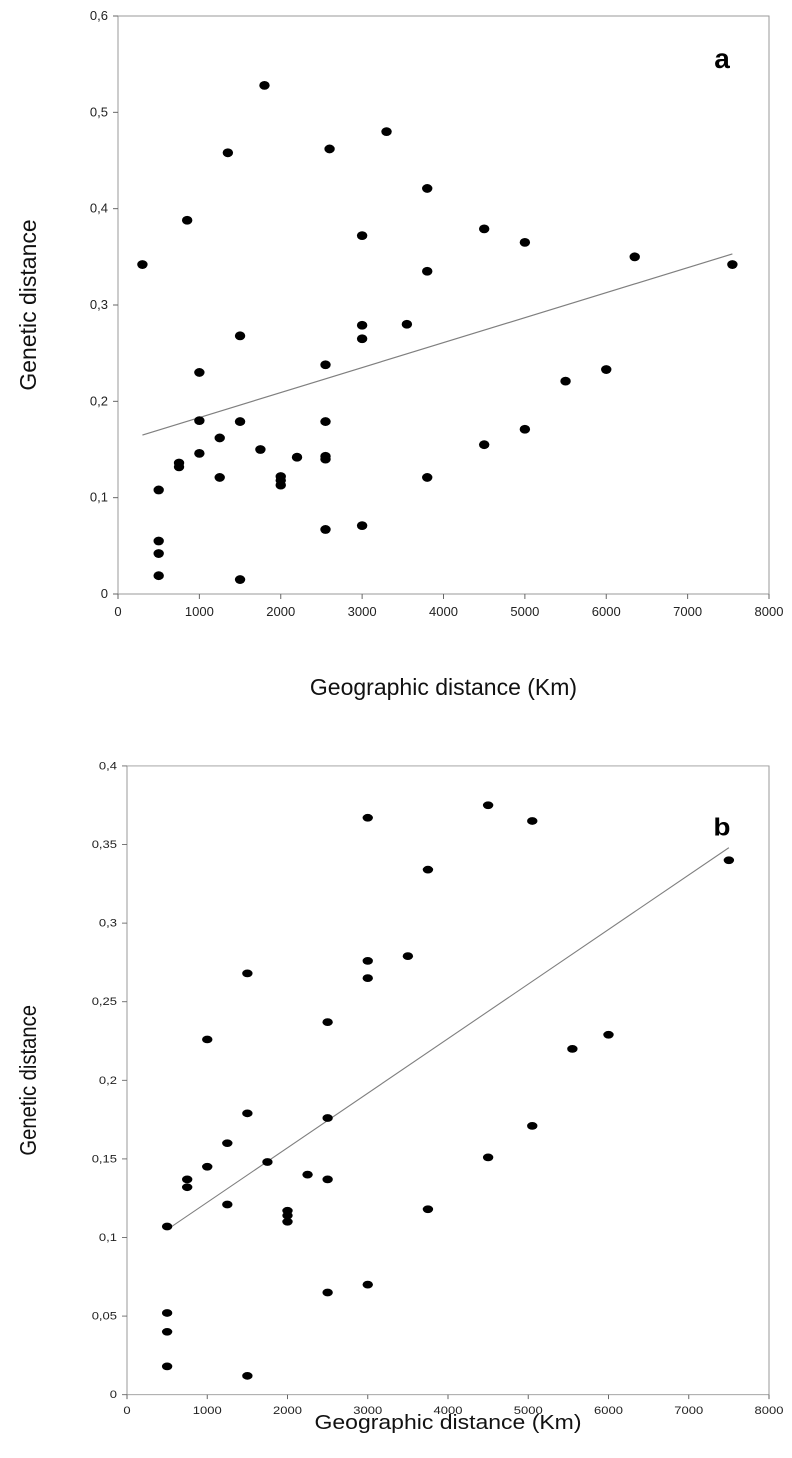  Describe the element at coordinates (362, 611) in the screenshot. I see `x-tick-label: 3000` at that location.